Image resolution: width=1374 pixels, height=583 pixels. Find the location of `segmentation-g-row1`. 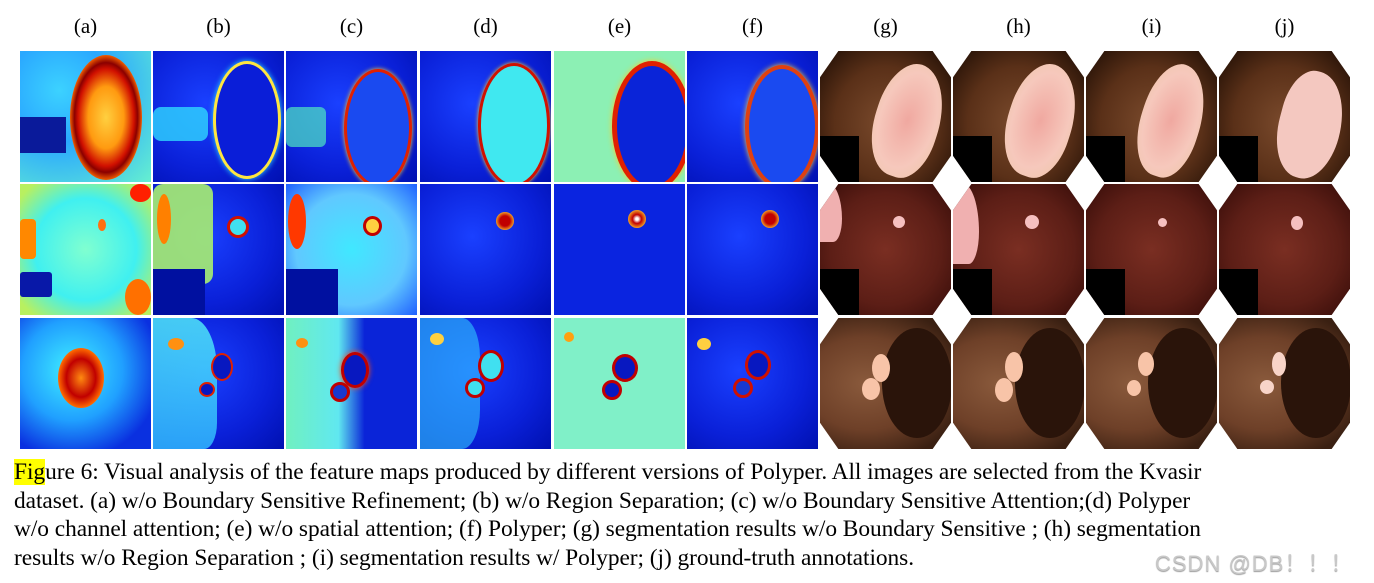

segmentation-g-row1 is located at coordinates (885, 116).